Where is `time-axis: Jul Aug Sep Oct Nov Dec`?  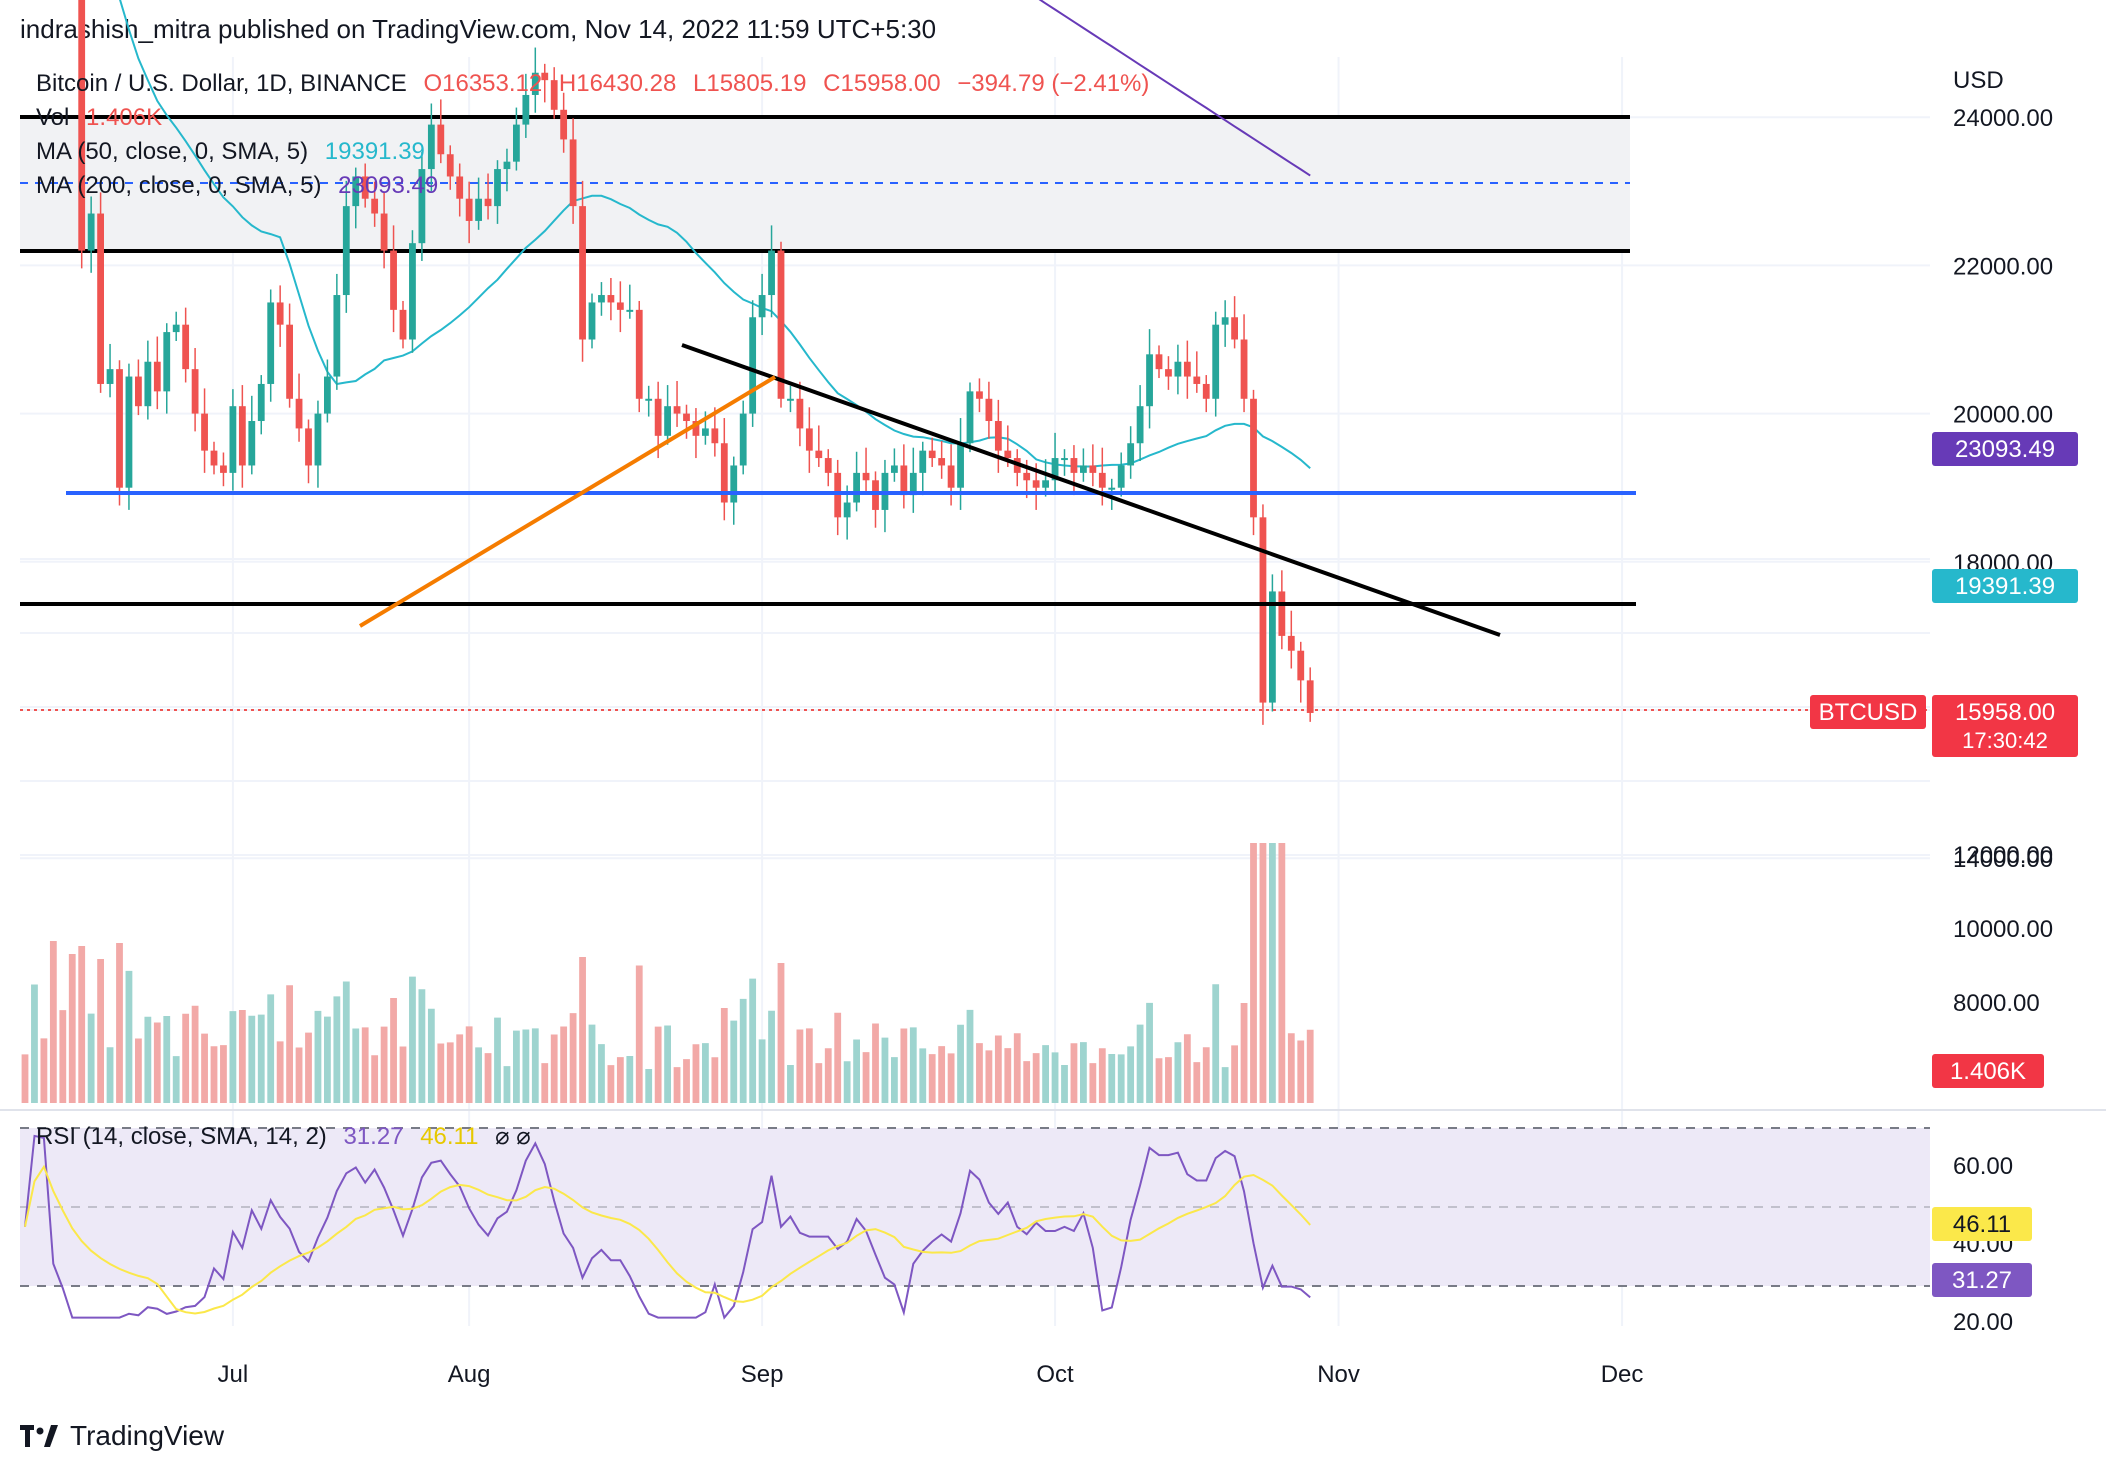 time-axis: Jul Aug Sep Oct Nov Dec is located at coordinates (931, 1374).